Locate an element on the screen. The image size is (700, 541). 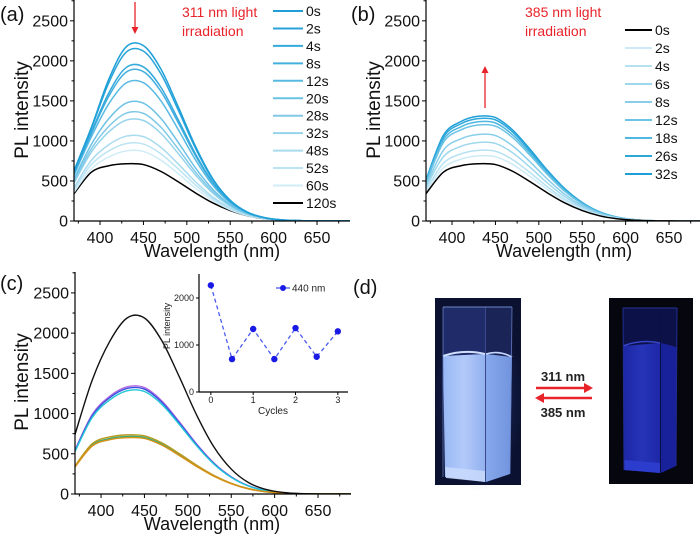
cuvette-empty-glass-front is located at coordinates (464, 332).